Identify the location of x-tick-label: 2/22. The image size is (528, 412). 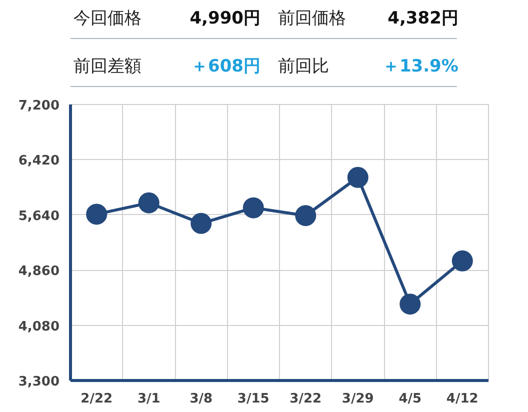
(96, 399).